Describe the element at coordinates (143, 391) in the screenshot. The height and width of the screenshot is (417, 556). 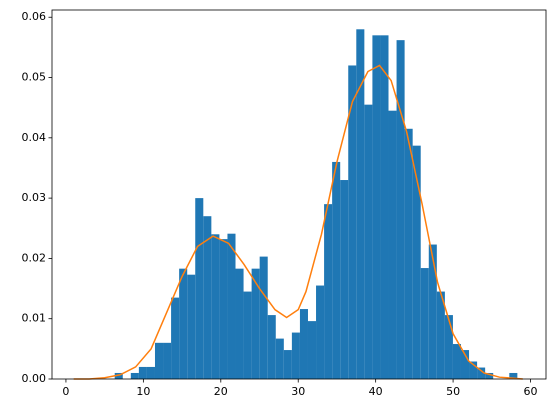
I see `x-tick-label: 10` at that location.